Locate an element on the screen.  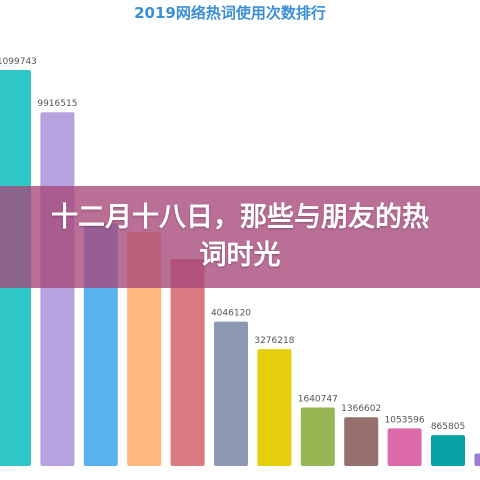
chart-title: 2019网络热词使用次数排行 is located at coordinates (230, 13).